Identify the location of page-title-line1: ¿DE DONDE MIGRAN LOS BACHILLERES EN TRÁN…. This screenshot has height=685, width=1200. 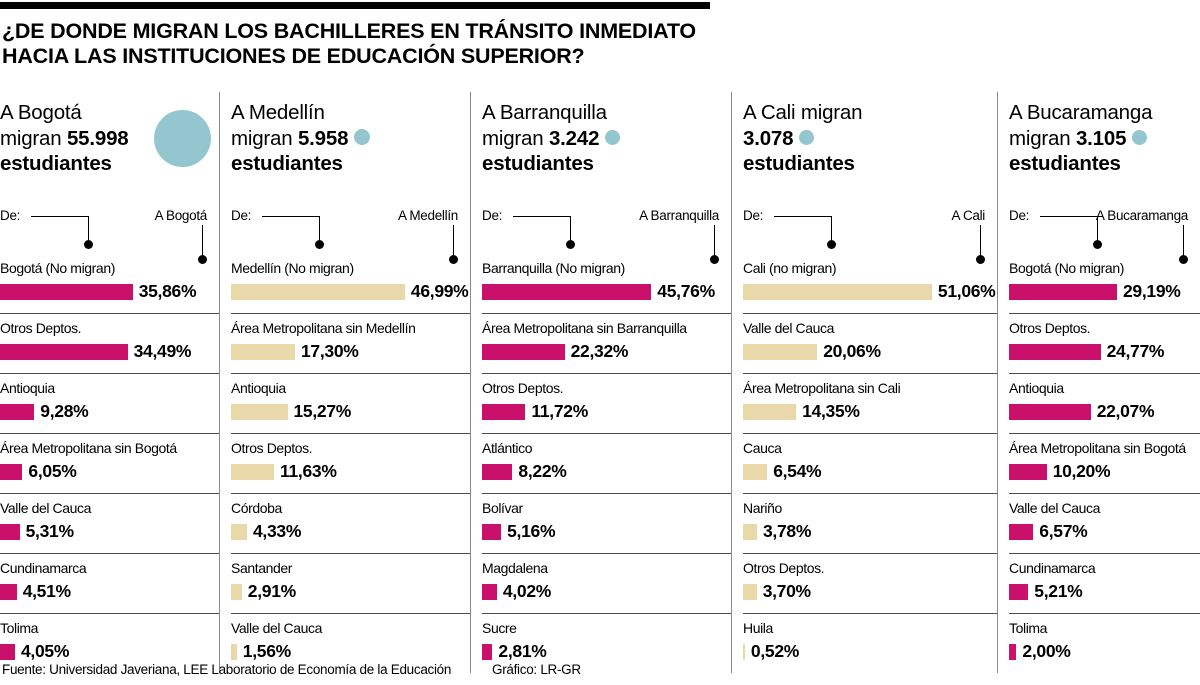
(349, 31).